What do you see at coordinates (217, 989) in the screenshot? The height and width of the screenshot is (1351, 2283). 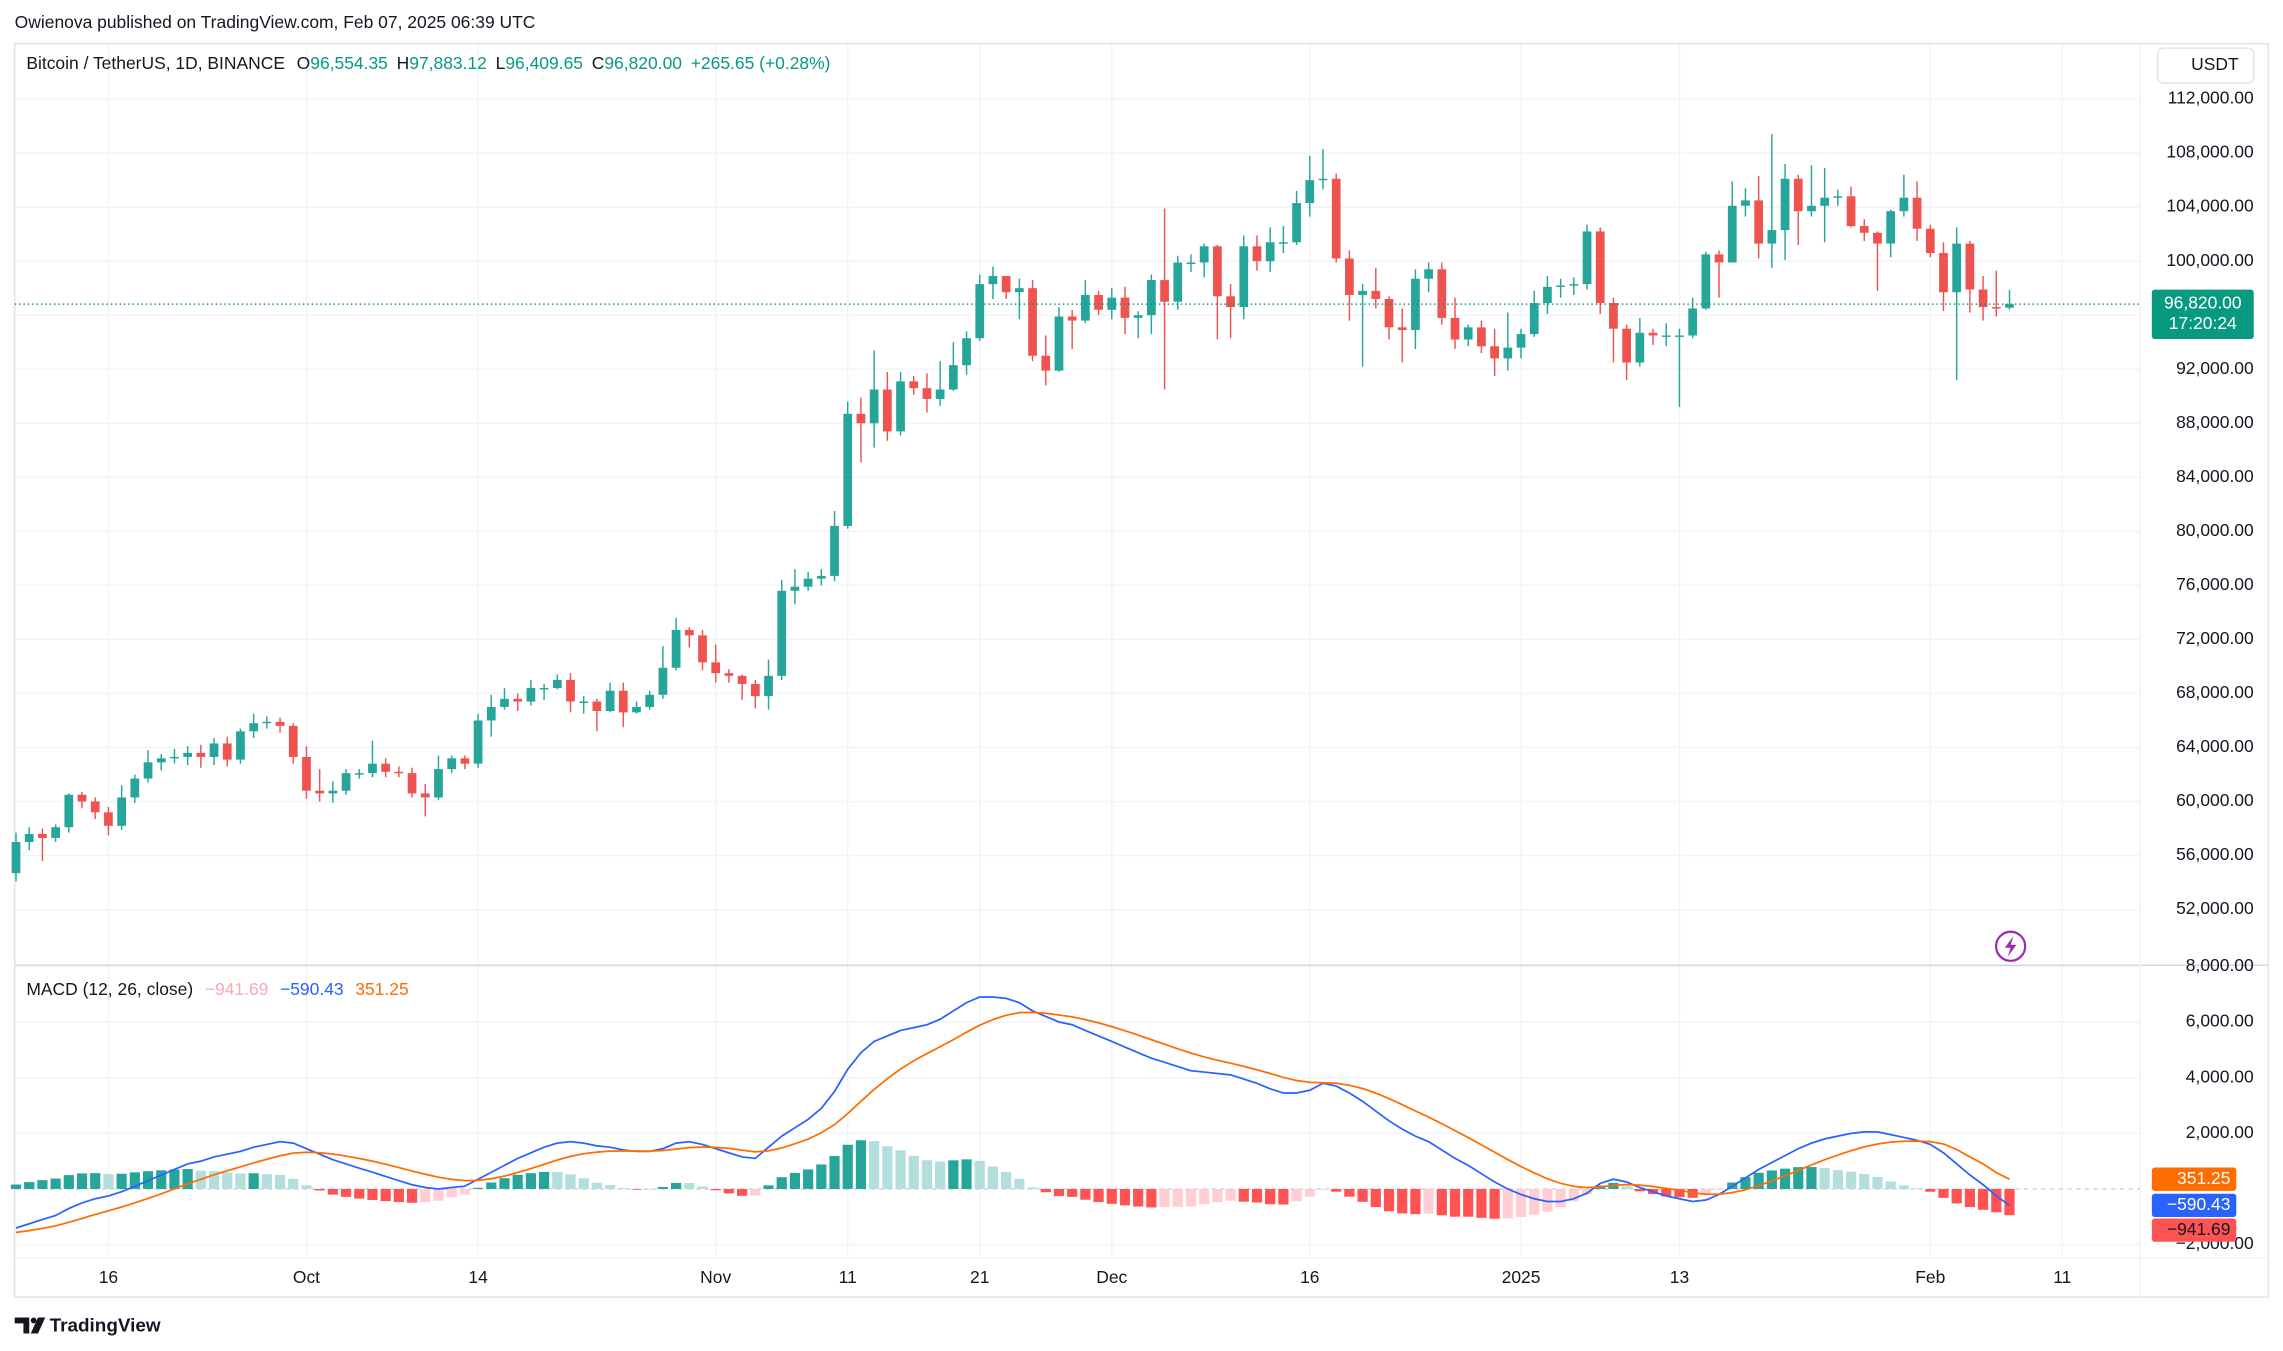 I see `indicator-legend: MACD (12, 26, close) −941.69 −590.43 351.25` at bounding box center [217, 989].